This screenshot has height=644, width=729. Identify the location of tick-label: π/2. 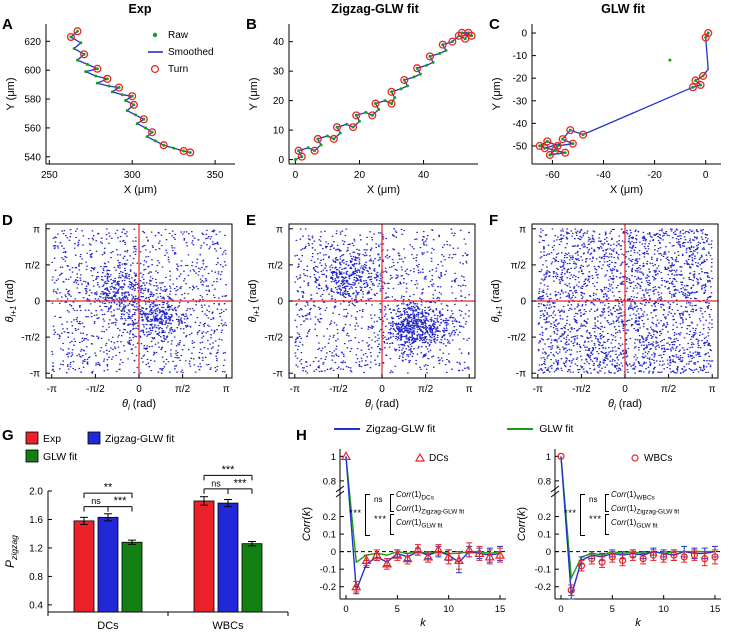
(426, 389).